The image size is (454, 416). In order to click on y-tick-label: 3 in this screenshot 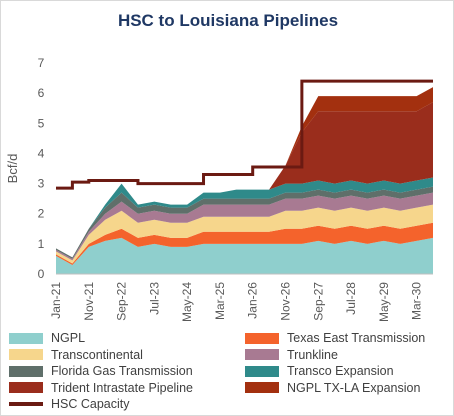, I will do `click(41, 184)`.